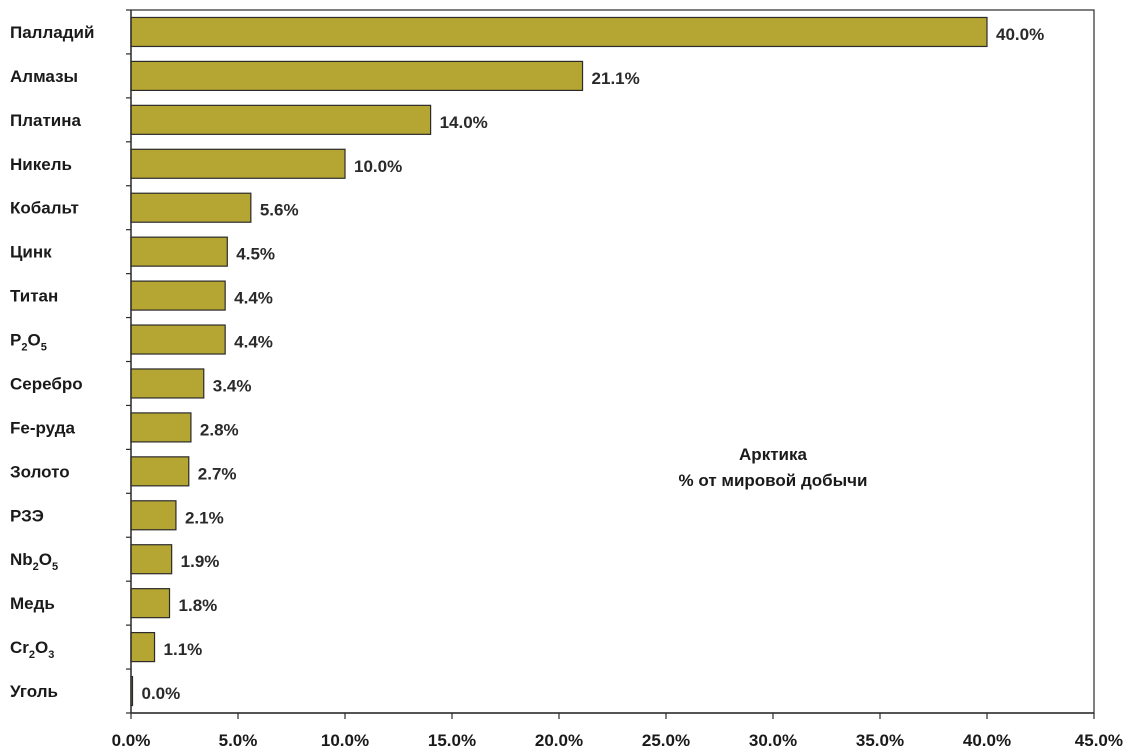  Describe the element at coordinates (200, 561) in the screenshot. I see `data-label-13: 1.9%` at that location.